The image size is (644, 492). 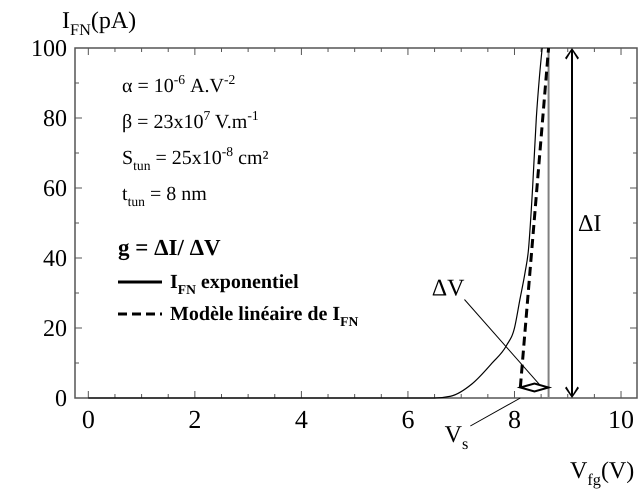 I want to click on y-tick-label: 40, so click(x=55, y=259).